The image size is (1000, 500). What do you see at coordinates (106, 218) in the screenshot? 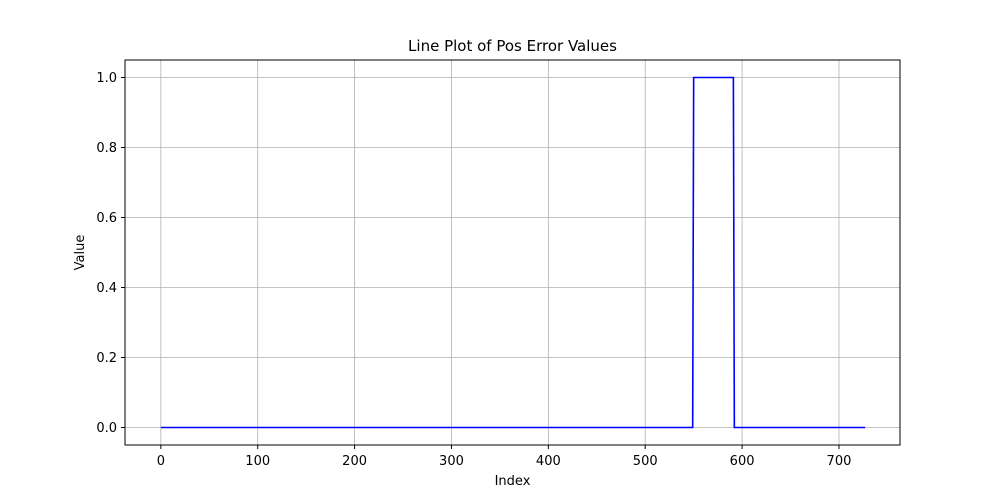
I see `y-tick-label: 0.6` at bounding box center [106, 218].